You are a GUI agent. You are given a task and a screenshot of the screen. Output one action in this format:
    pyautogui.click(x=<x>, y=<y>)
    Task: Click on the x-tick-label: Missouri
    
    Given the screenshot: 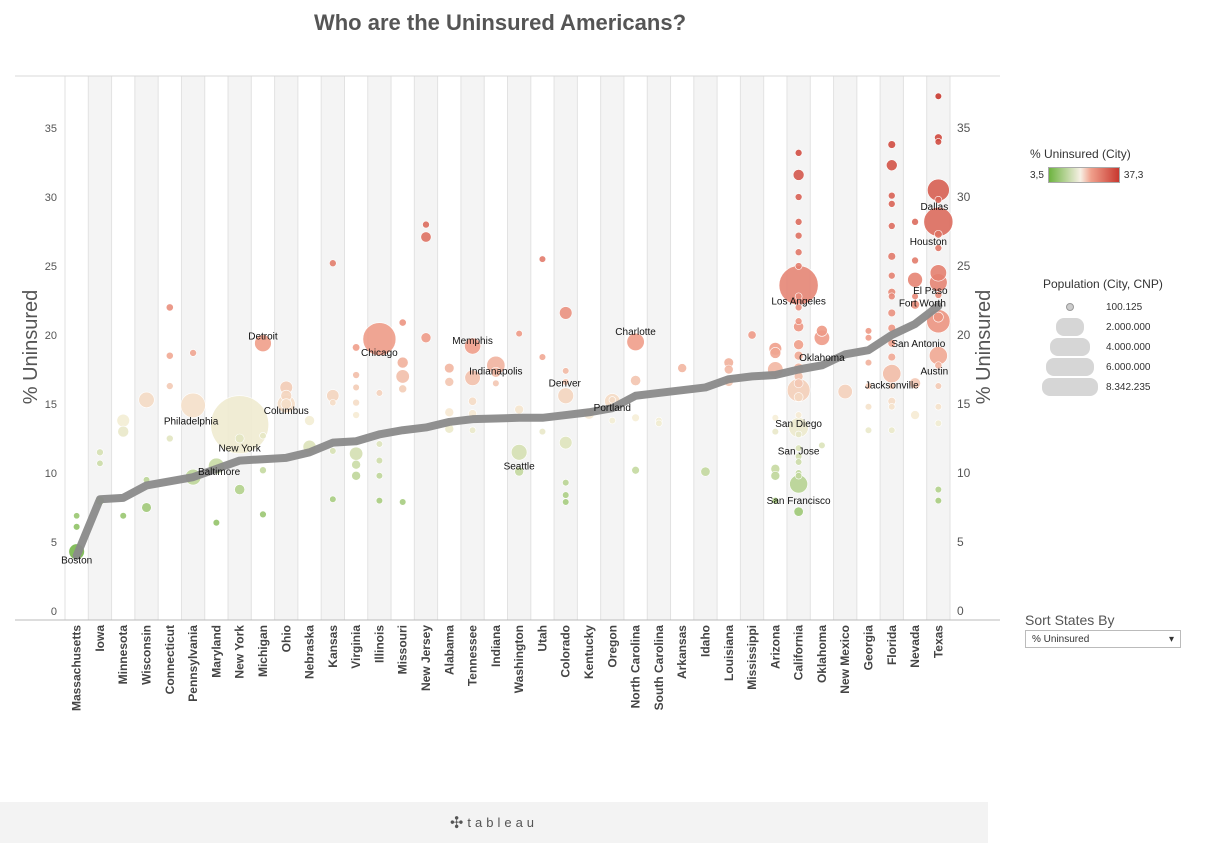 What is the action you would take?
    pyautogui.click(x=403, y=649)
    